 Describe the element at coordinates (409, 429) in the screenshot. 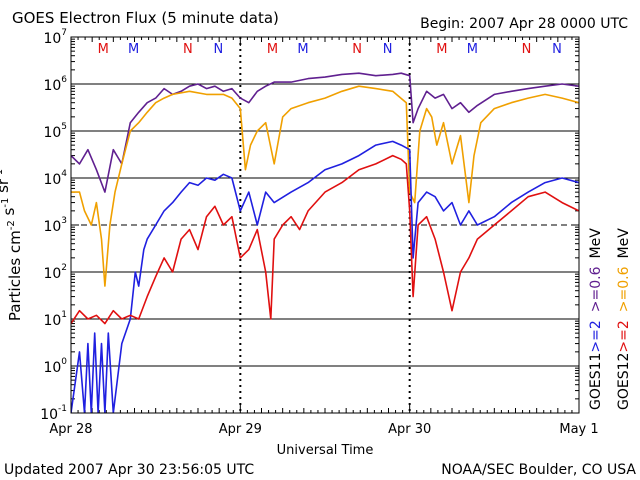

I see `x-tick-label: Apr 30` at that location.